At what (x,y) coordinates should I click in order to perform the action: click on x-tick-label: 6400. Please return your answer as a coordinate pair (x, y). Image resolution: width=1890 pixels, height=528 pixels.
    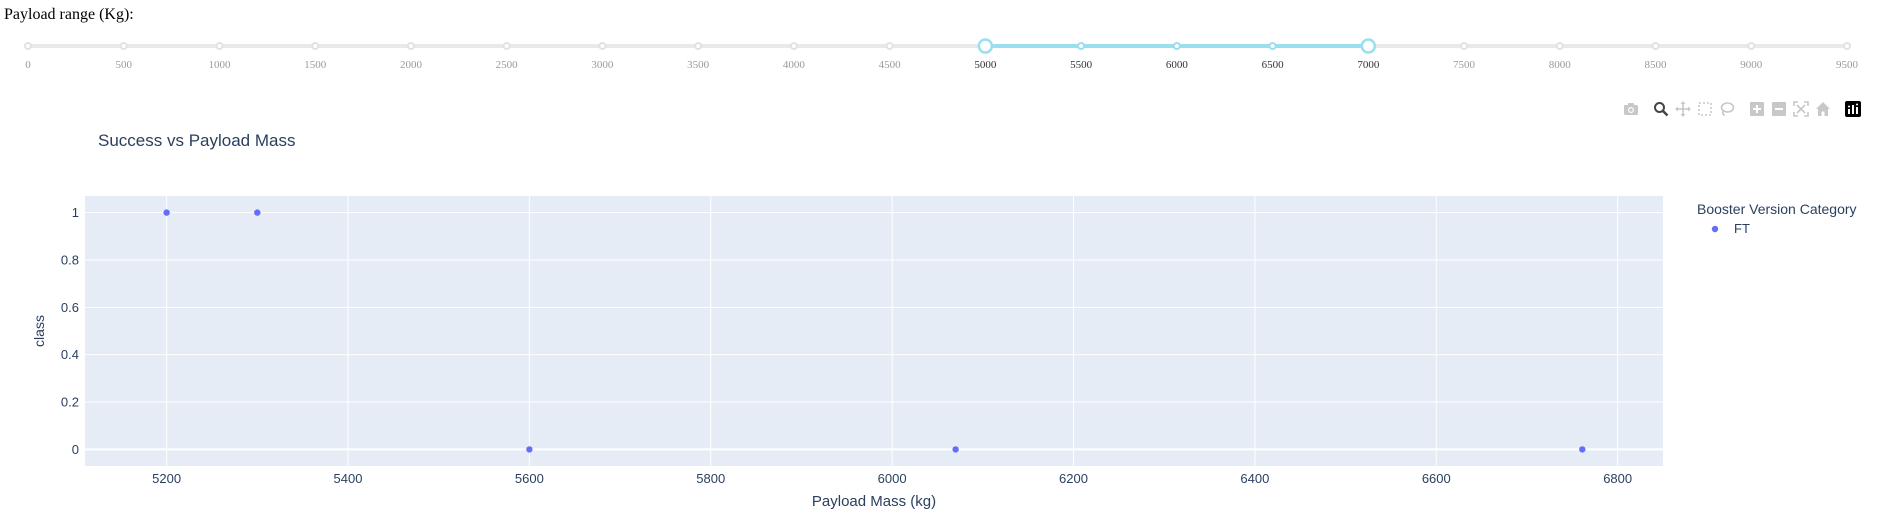
    Looking at the image, I should click on (1254, 478).